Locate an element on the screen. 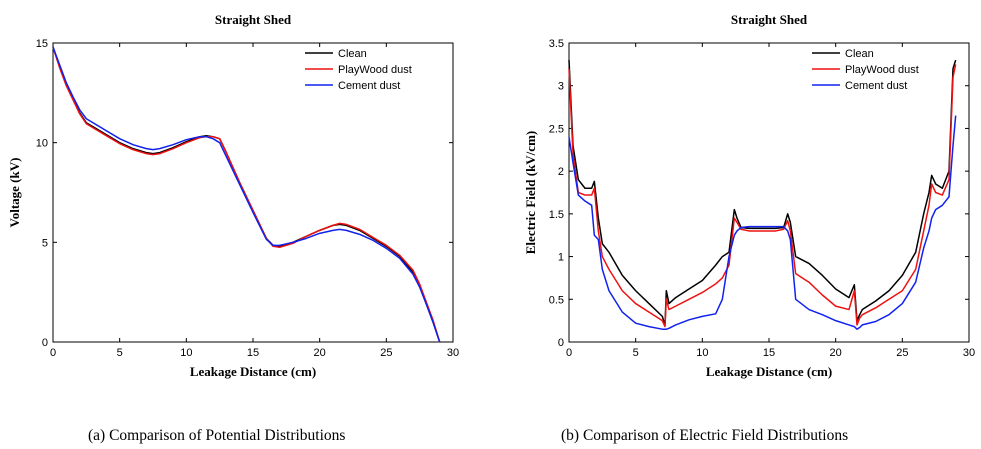  y-tick-label: 3 is located at coordinates (561, 87).